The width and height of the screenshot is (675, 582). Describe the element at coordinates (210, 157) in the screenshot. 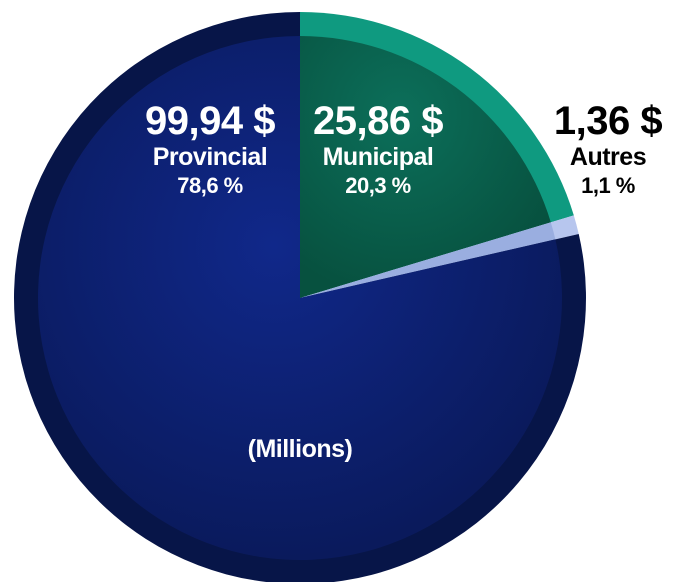

I see `provincial-name: Provincial` at that location.